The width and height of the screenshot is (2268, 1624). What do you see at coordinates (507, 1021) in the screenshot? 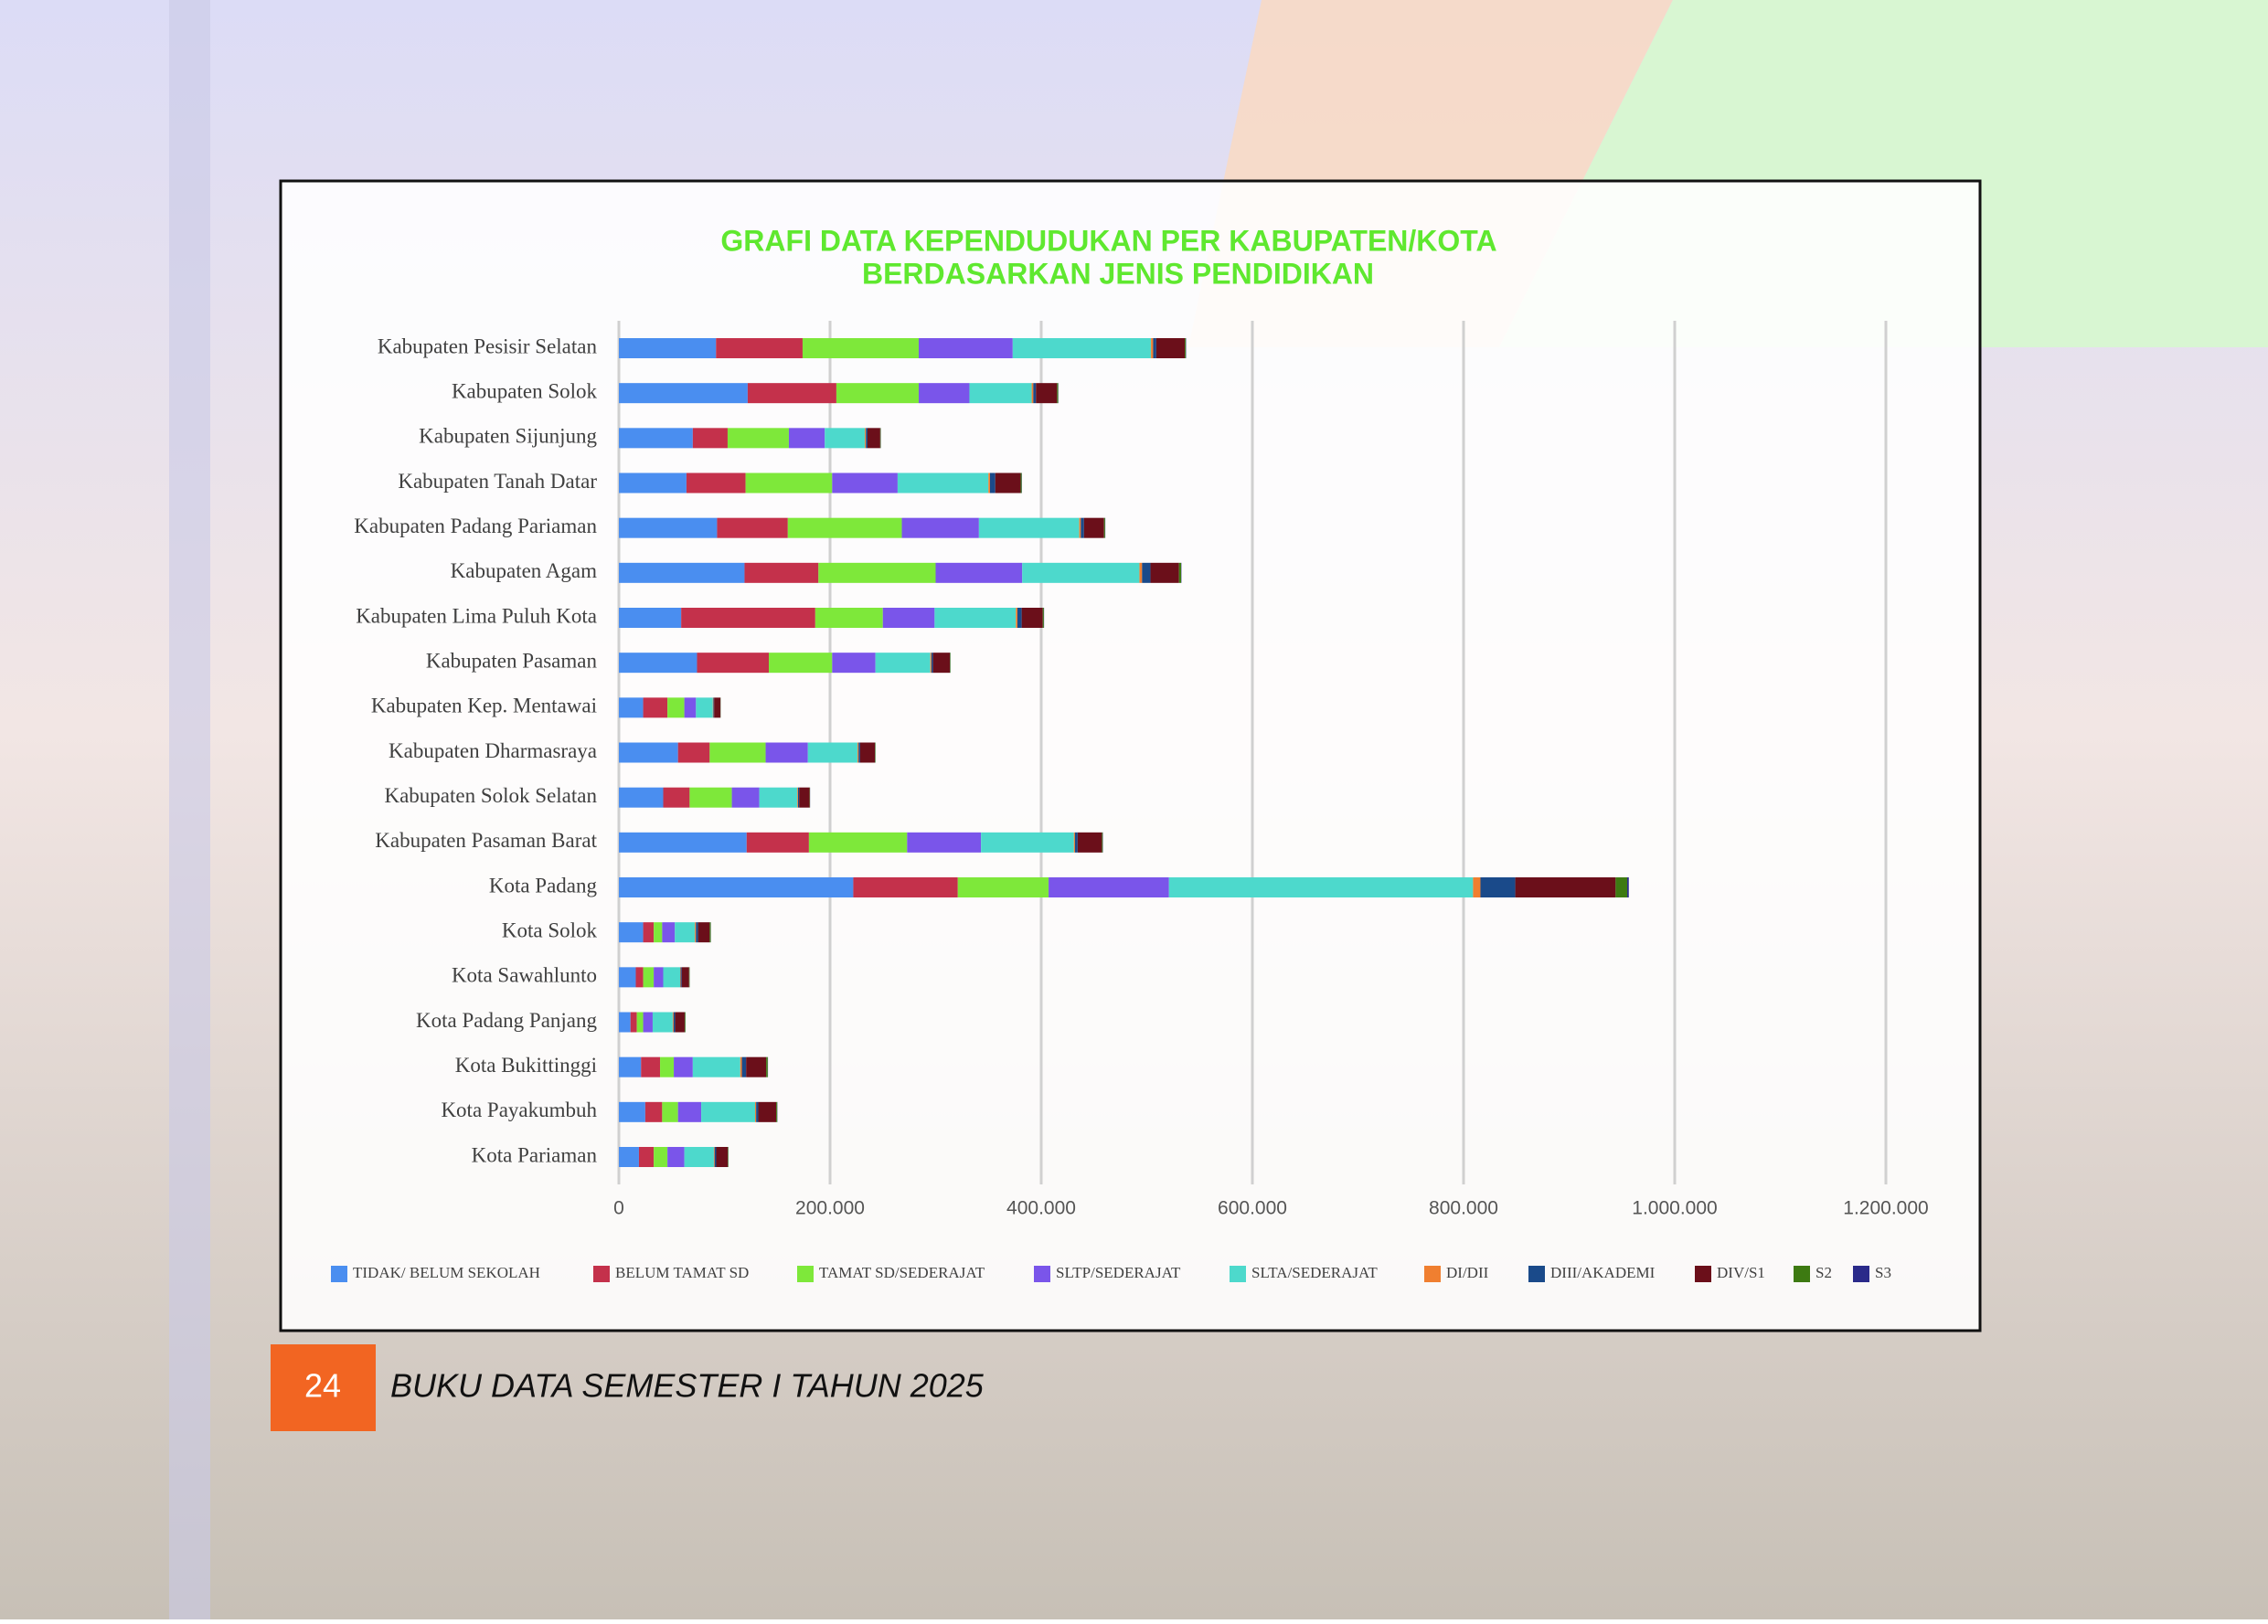
I see `y-tick-label: Kota Padang Panjang` at bounding box center [507, 1021].